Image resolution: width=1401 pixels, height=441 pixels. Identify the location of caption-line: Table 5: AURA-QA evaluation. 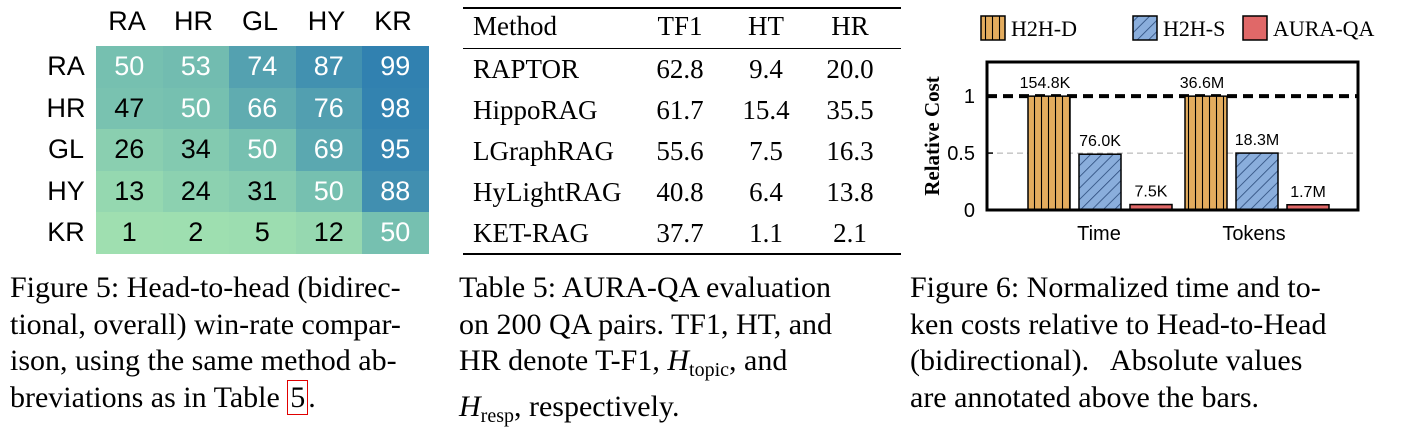
(645, 287).